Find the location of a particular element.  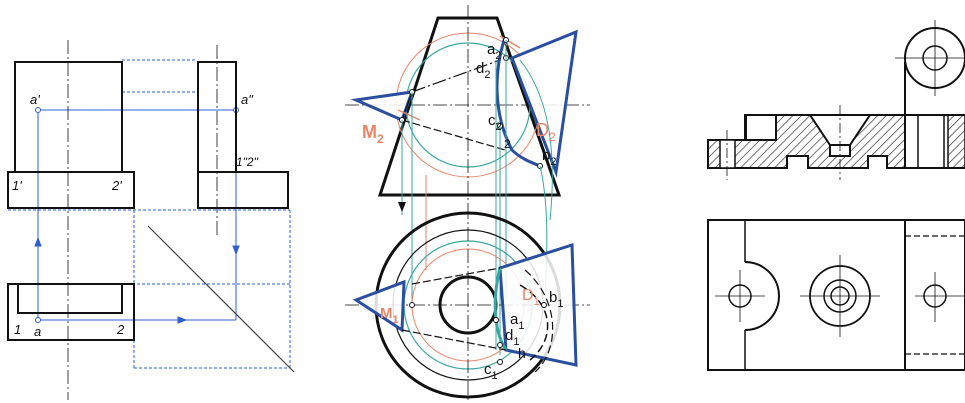

label-d1: d1 is located at coordinates (512, 337).